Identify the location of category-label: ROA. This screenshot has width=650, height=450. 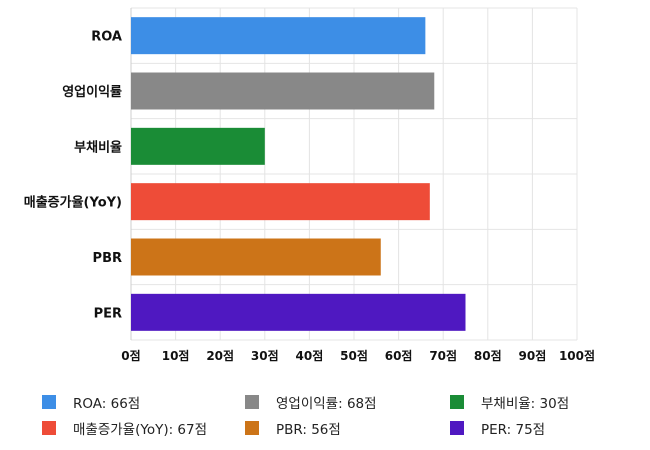
(106, 37).